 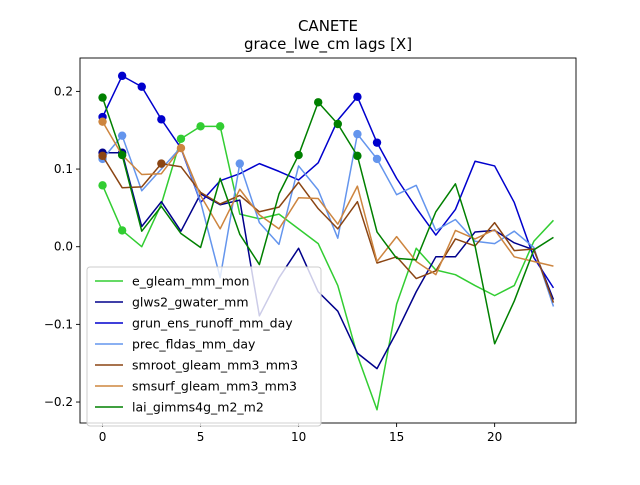 I want to click on y-tick-label: 0.0, so click(x=63, y=247).